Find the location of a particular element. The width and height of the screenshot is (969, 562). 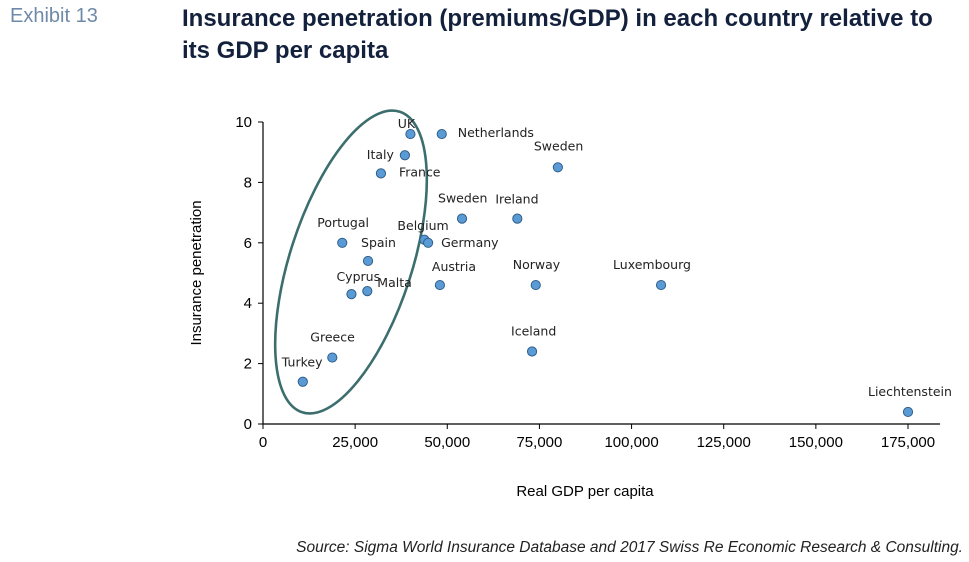

point-label: UK is located at coordinates (407, 123).